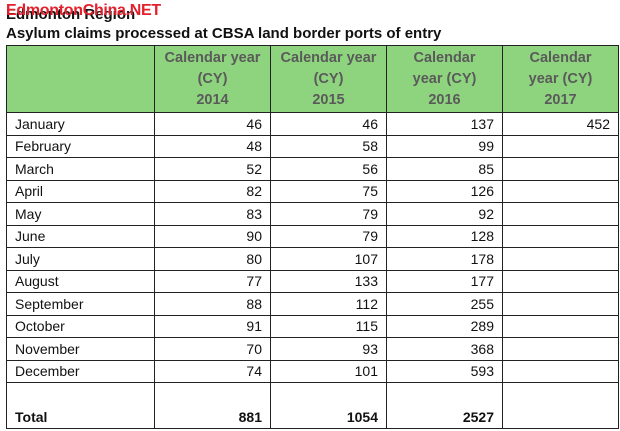 The height and width of the screenshot is (431, 620). What do you see at coordinates (444, 214) in the screenshot?
I see `value-cell: 92` at bounding box center [444, 214].